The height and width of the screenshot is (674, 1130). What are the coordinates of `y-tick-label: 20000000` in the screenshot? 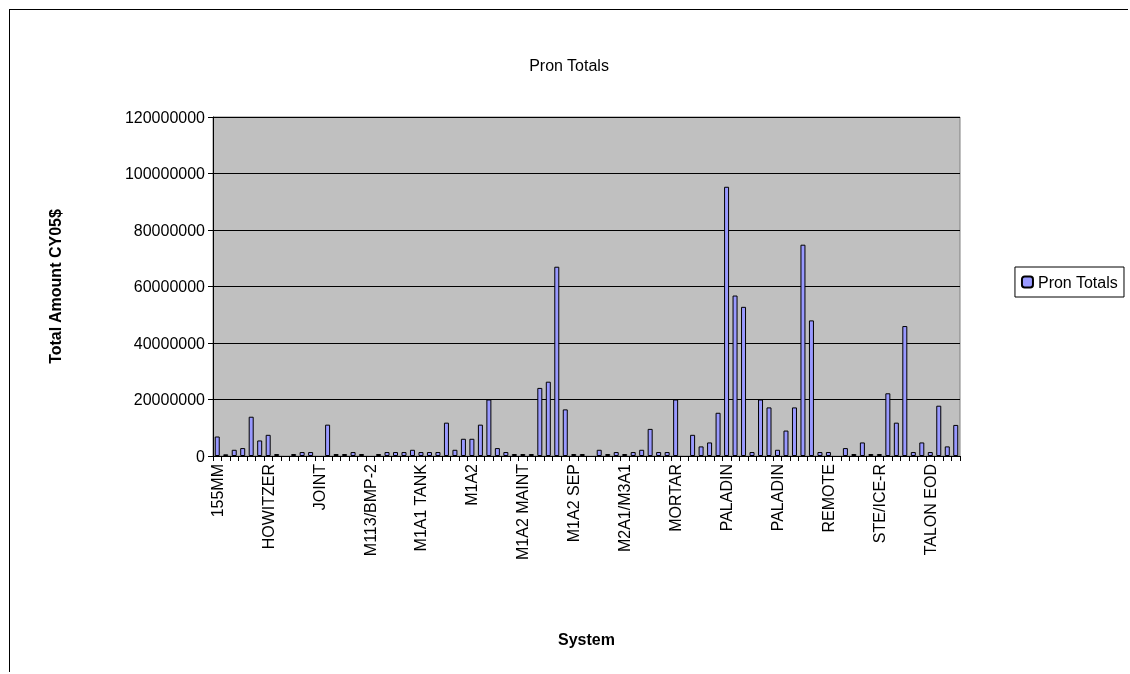 It's located at (169, 399).